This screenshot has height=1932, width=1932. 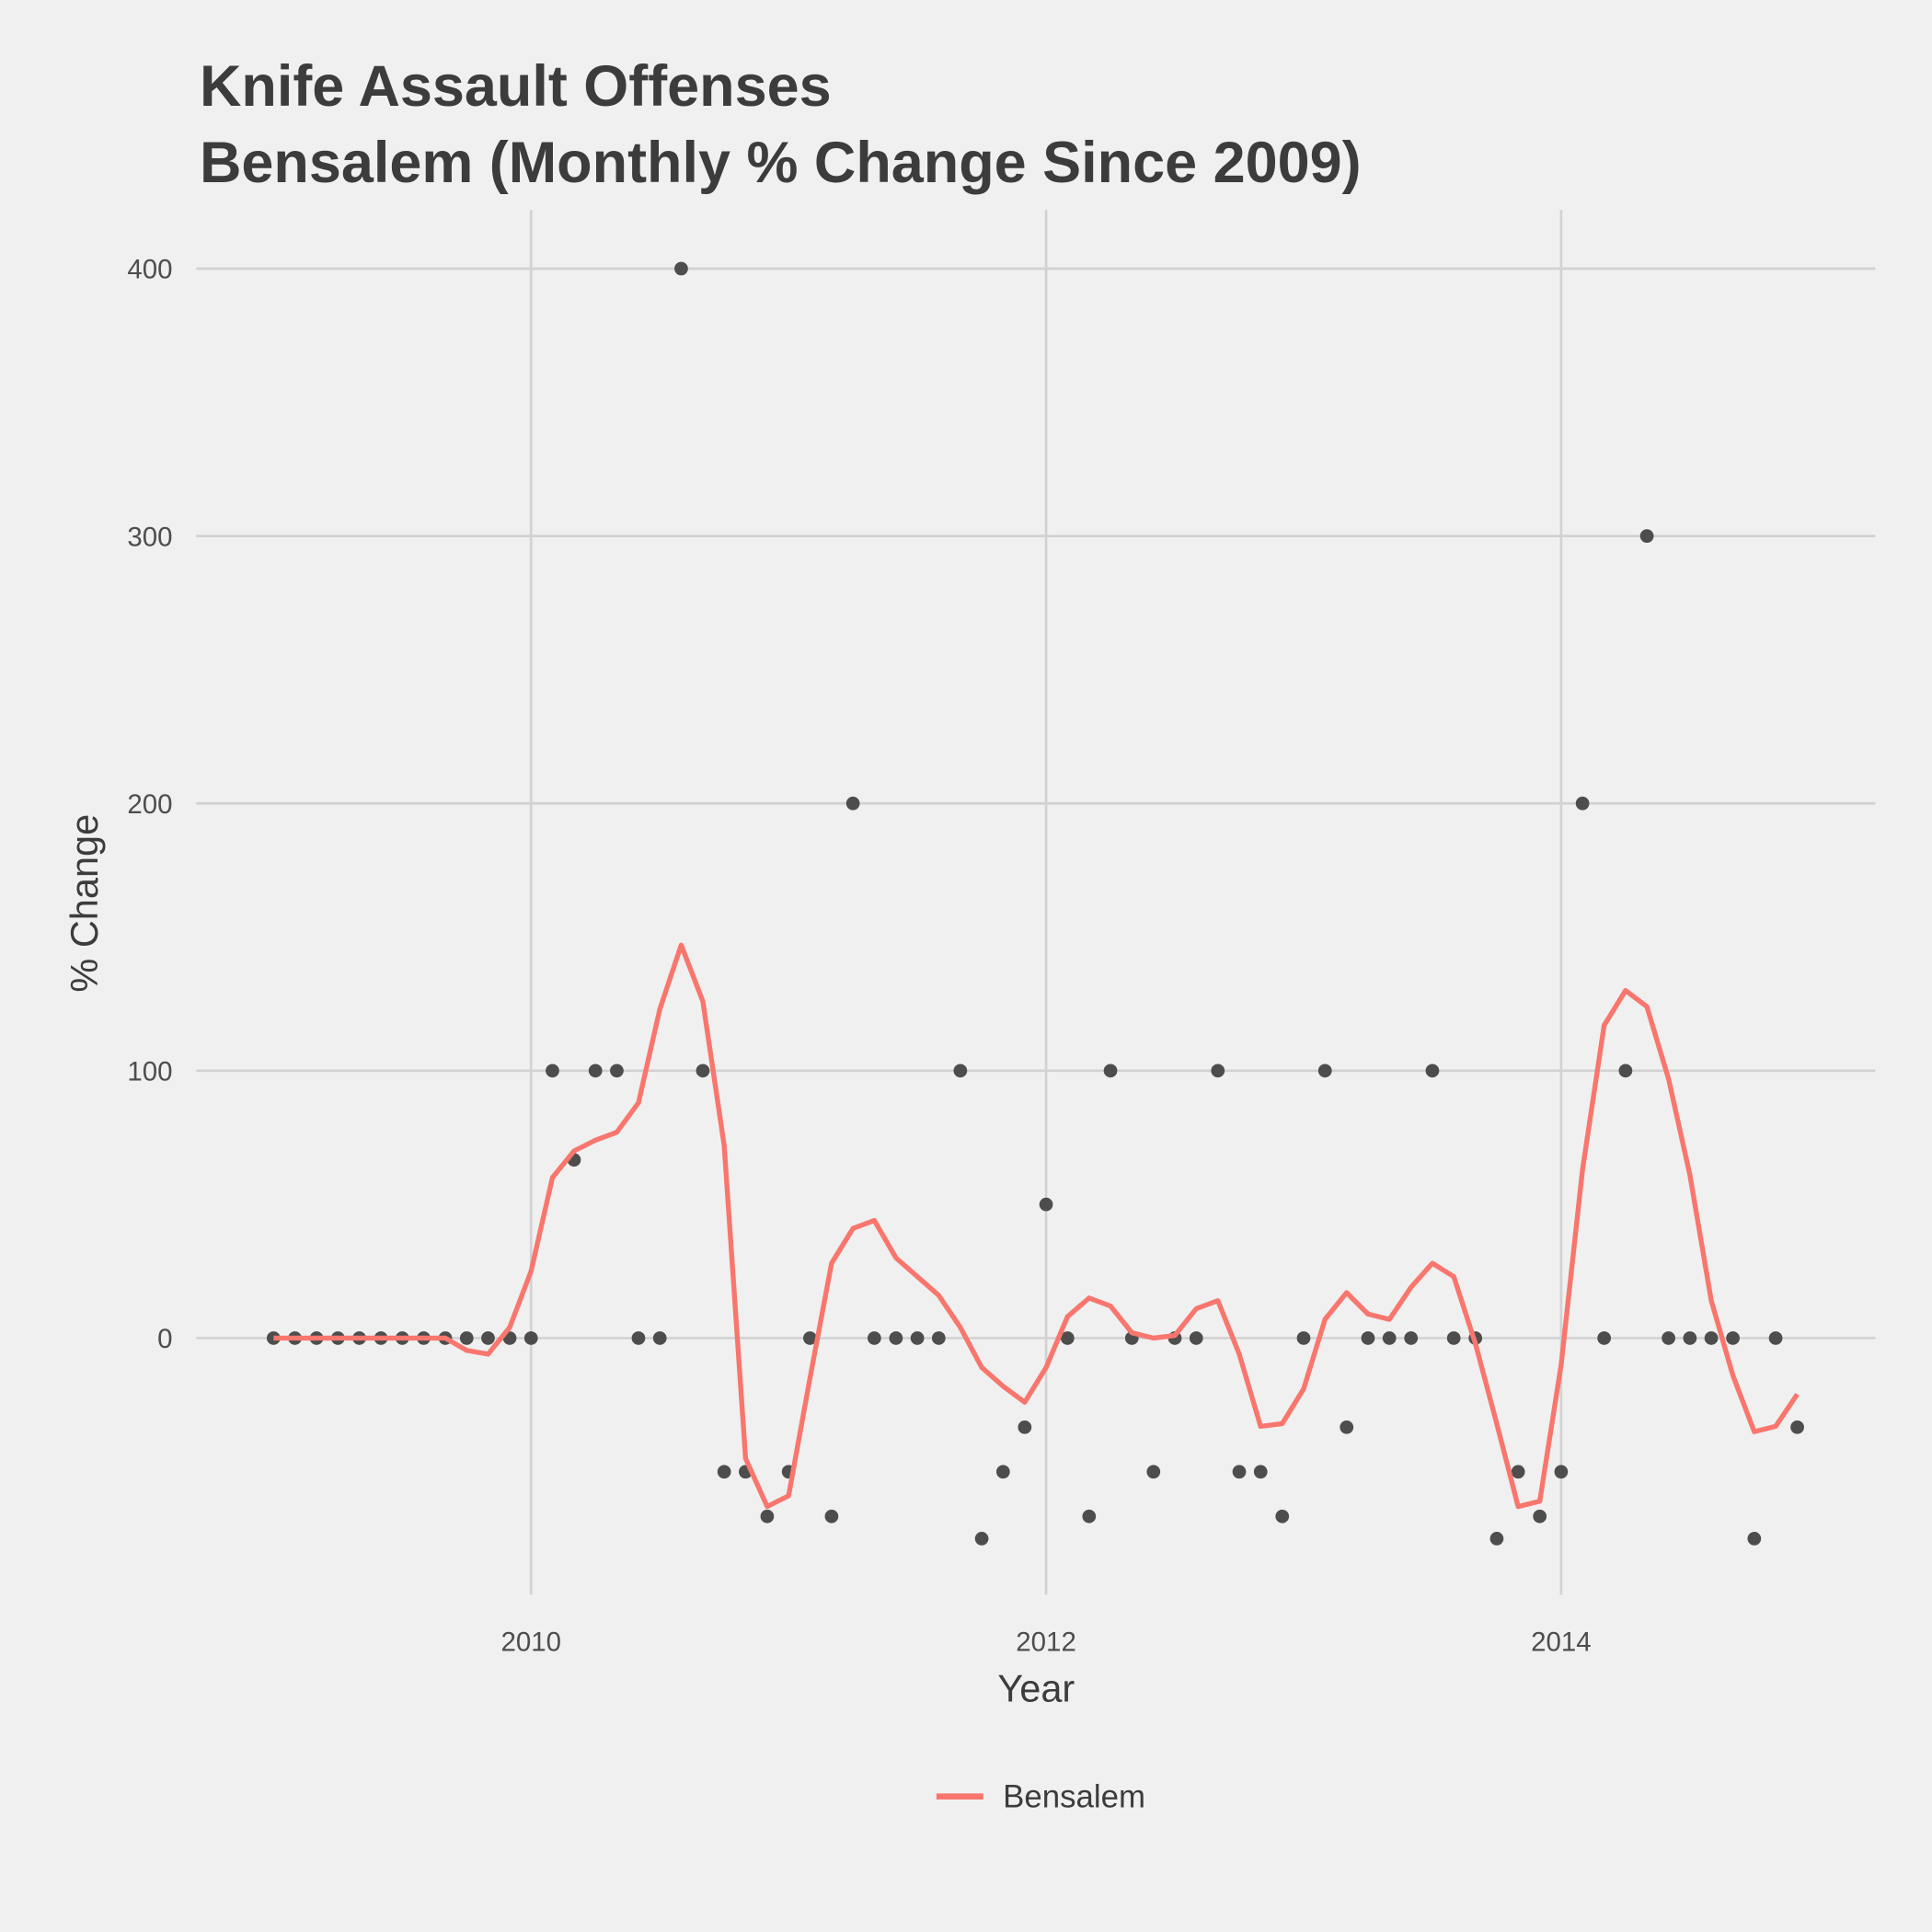 What do you see at coordinates (149, 1072) in the screenshot?
I see `y-tick-label: 100` at bounding box center [149, 1072].